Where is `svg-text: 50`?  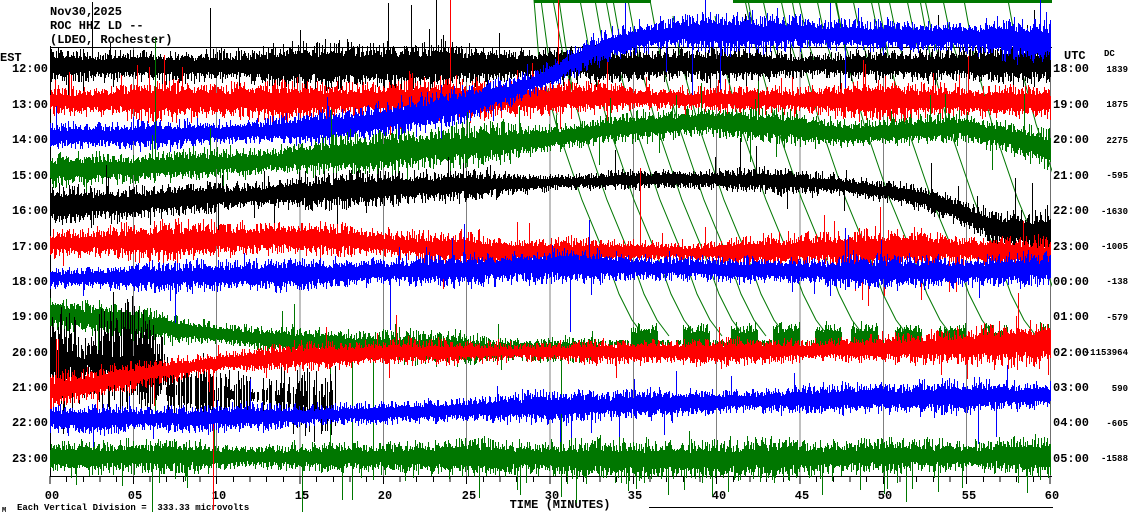 svg-text: 50 is located at coordinates (885, 496).